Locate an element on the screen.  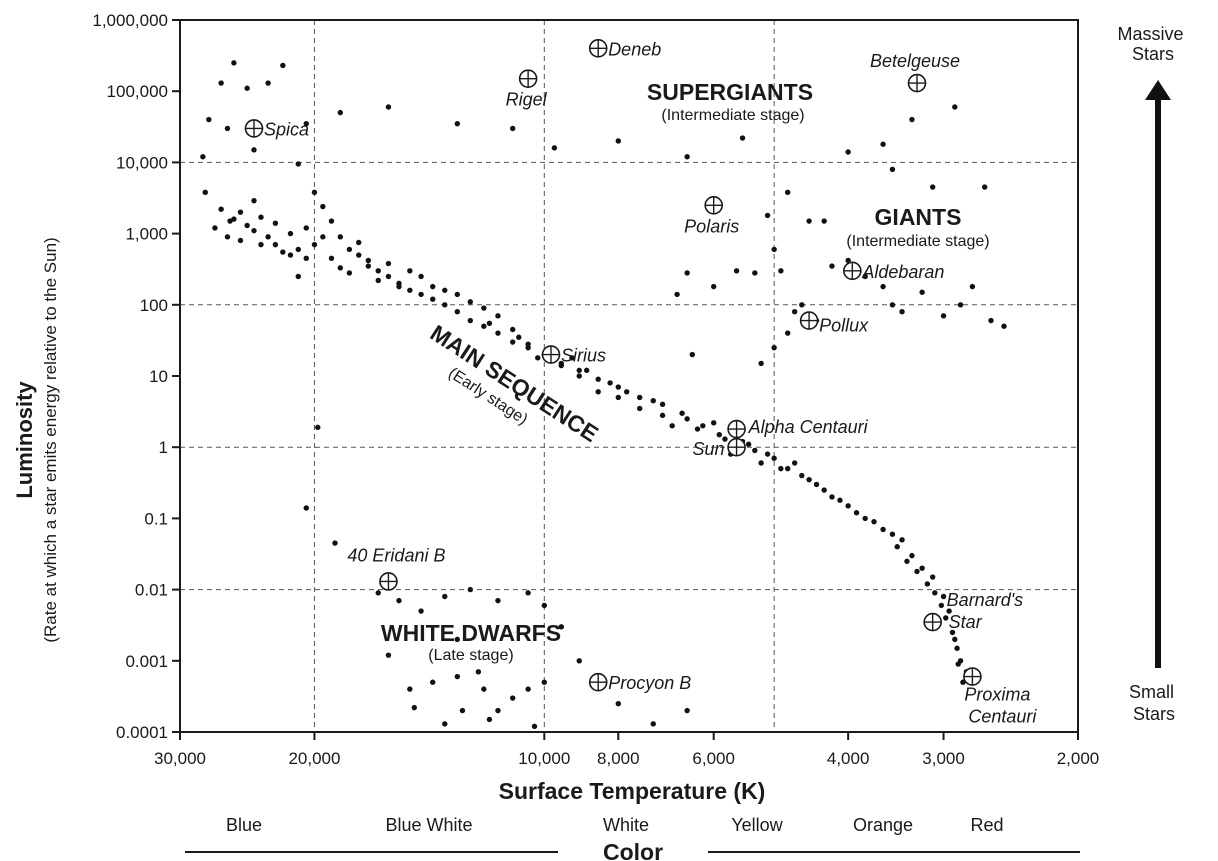
region-label-giants: GIANTS is located at coordinates (918, 217).